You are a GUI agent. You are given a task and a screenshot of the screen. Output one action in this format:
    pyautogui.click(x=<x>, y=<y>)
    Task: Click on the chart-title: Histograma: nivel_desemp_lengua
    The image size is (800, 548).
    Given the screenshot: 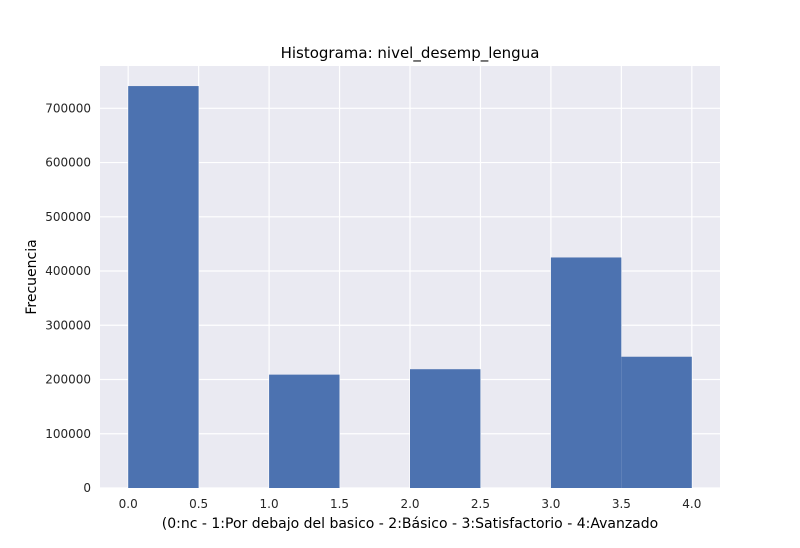 What is the action you would take?
    pyautogui.click(x=410, y=53)
    